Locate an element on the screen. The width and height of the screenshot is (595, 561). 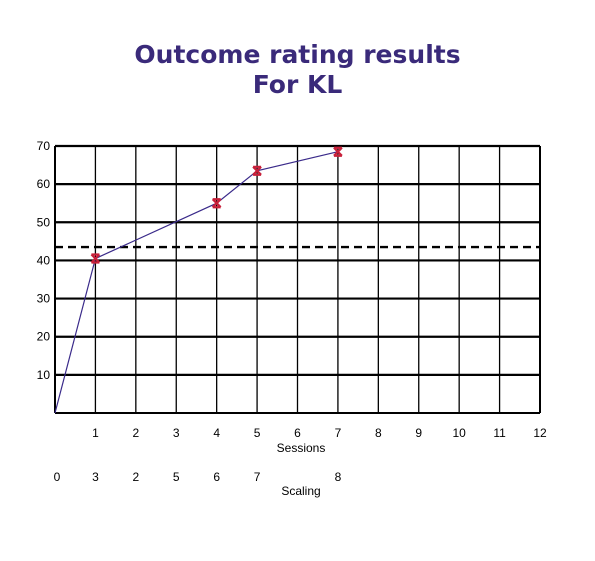
y-tick-label: 70 is located at coordinates (44, 146).